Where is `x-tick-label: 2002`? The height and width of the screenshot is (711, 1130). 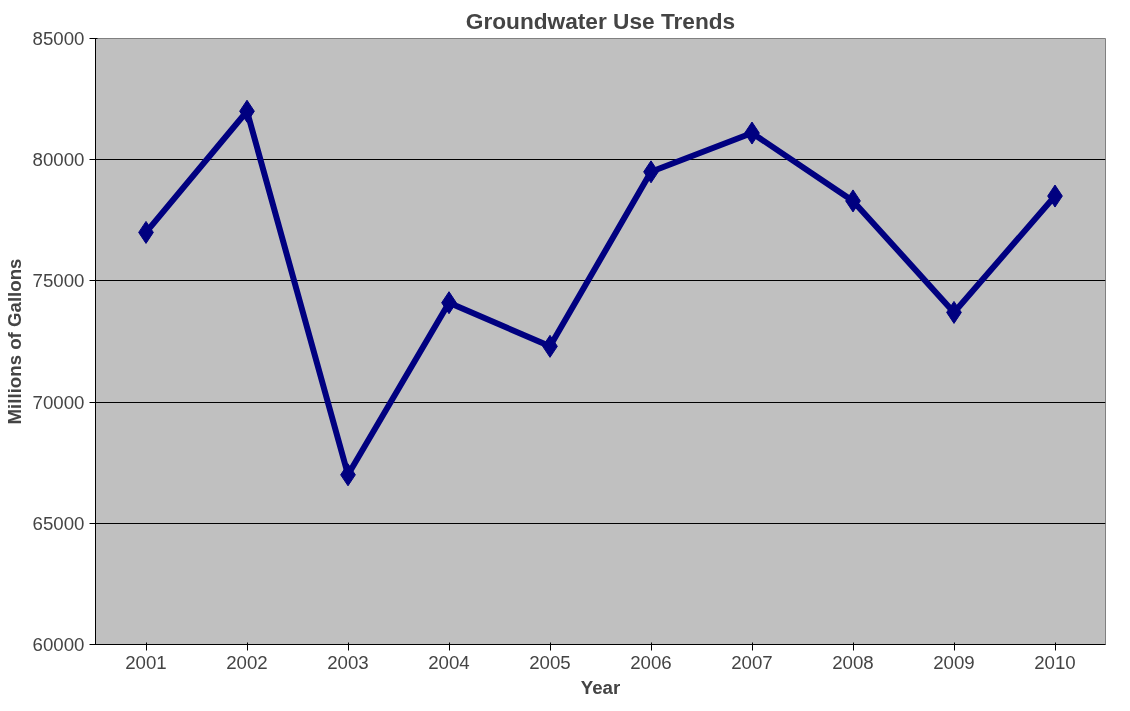 x-tick-label: 2002 is located at coordinates (247, 662).